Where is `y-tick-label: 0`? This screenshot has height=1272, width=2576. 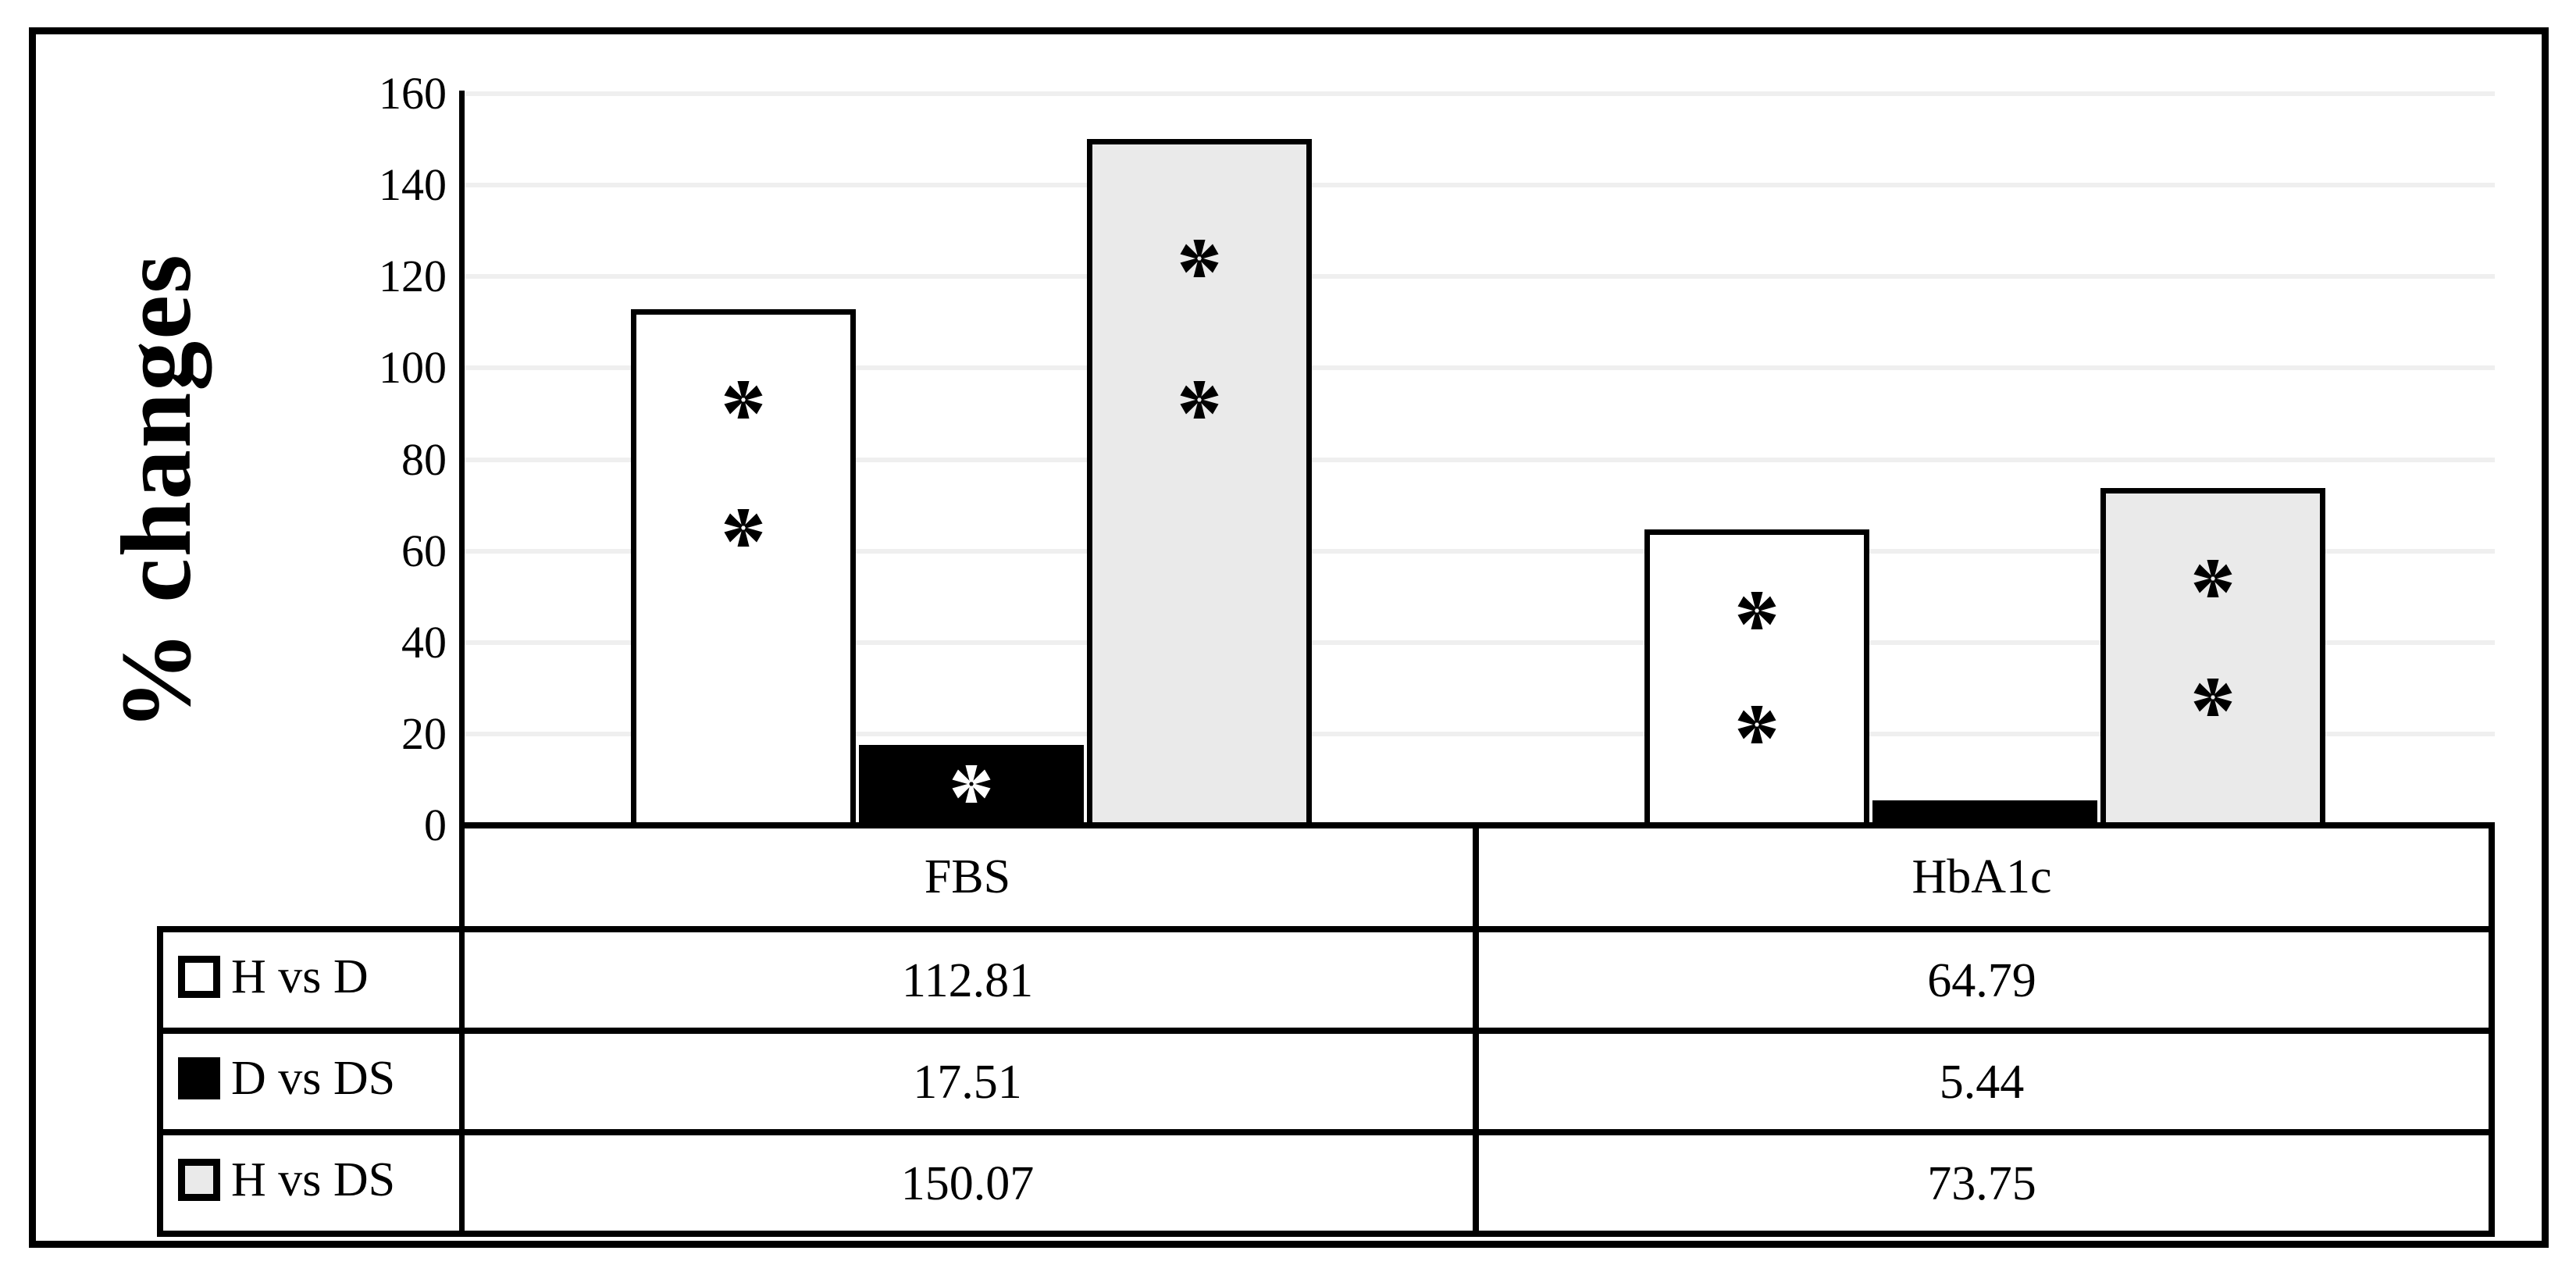
y-tick-label: 0 is located at coordinates (436, 825).